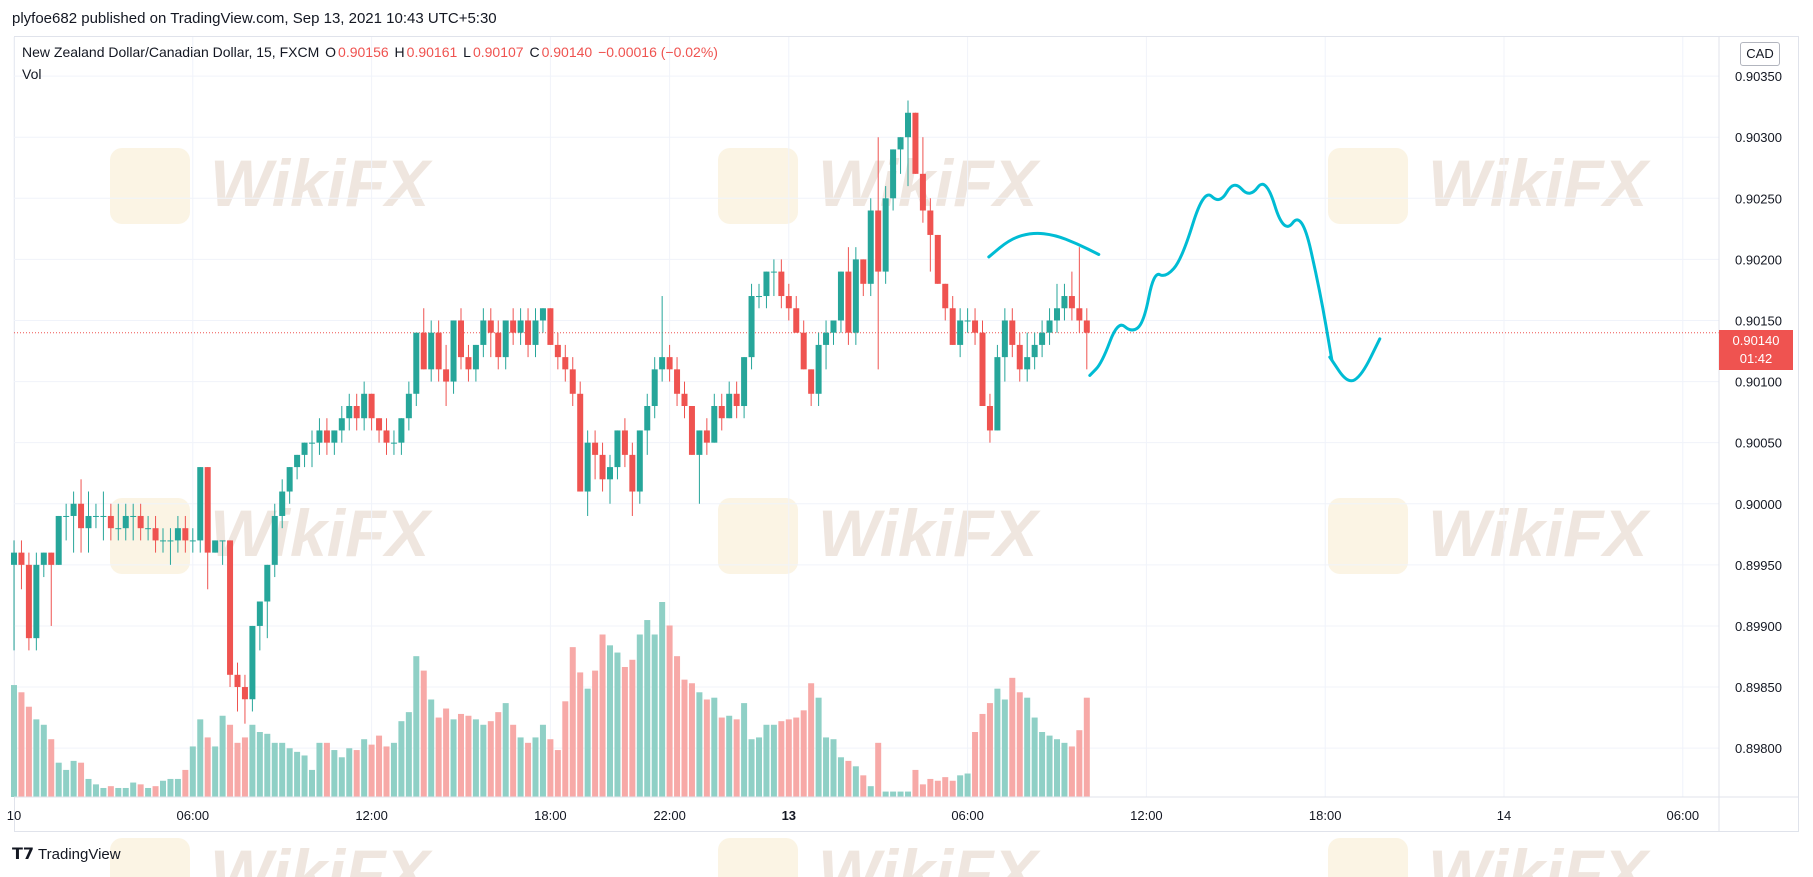  I want to click on x-axis-tick-label: 06:00, so click(193, 815).